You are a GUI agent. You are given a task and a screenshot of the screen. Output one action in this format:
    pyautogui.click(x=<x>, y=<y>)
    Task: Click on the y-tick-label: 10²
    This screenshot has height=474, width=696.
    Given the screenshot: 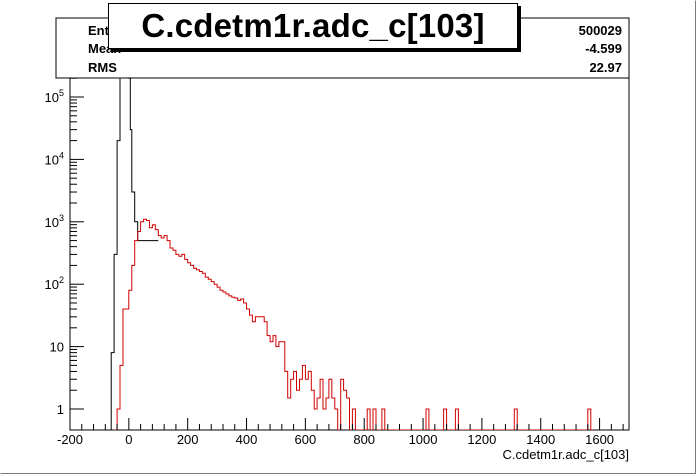 What is the action you would take?
    pyautogui.click(x=54, y=283)
    